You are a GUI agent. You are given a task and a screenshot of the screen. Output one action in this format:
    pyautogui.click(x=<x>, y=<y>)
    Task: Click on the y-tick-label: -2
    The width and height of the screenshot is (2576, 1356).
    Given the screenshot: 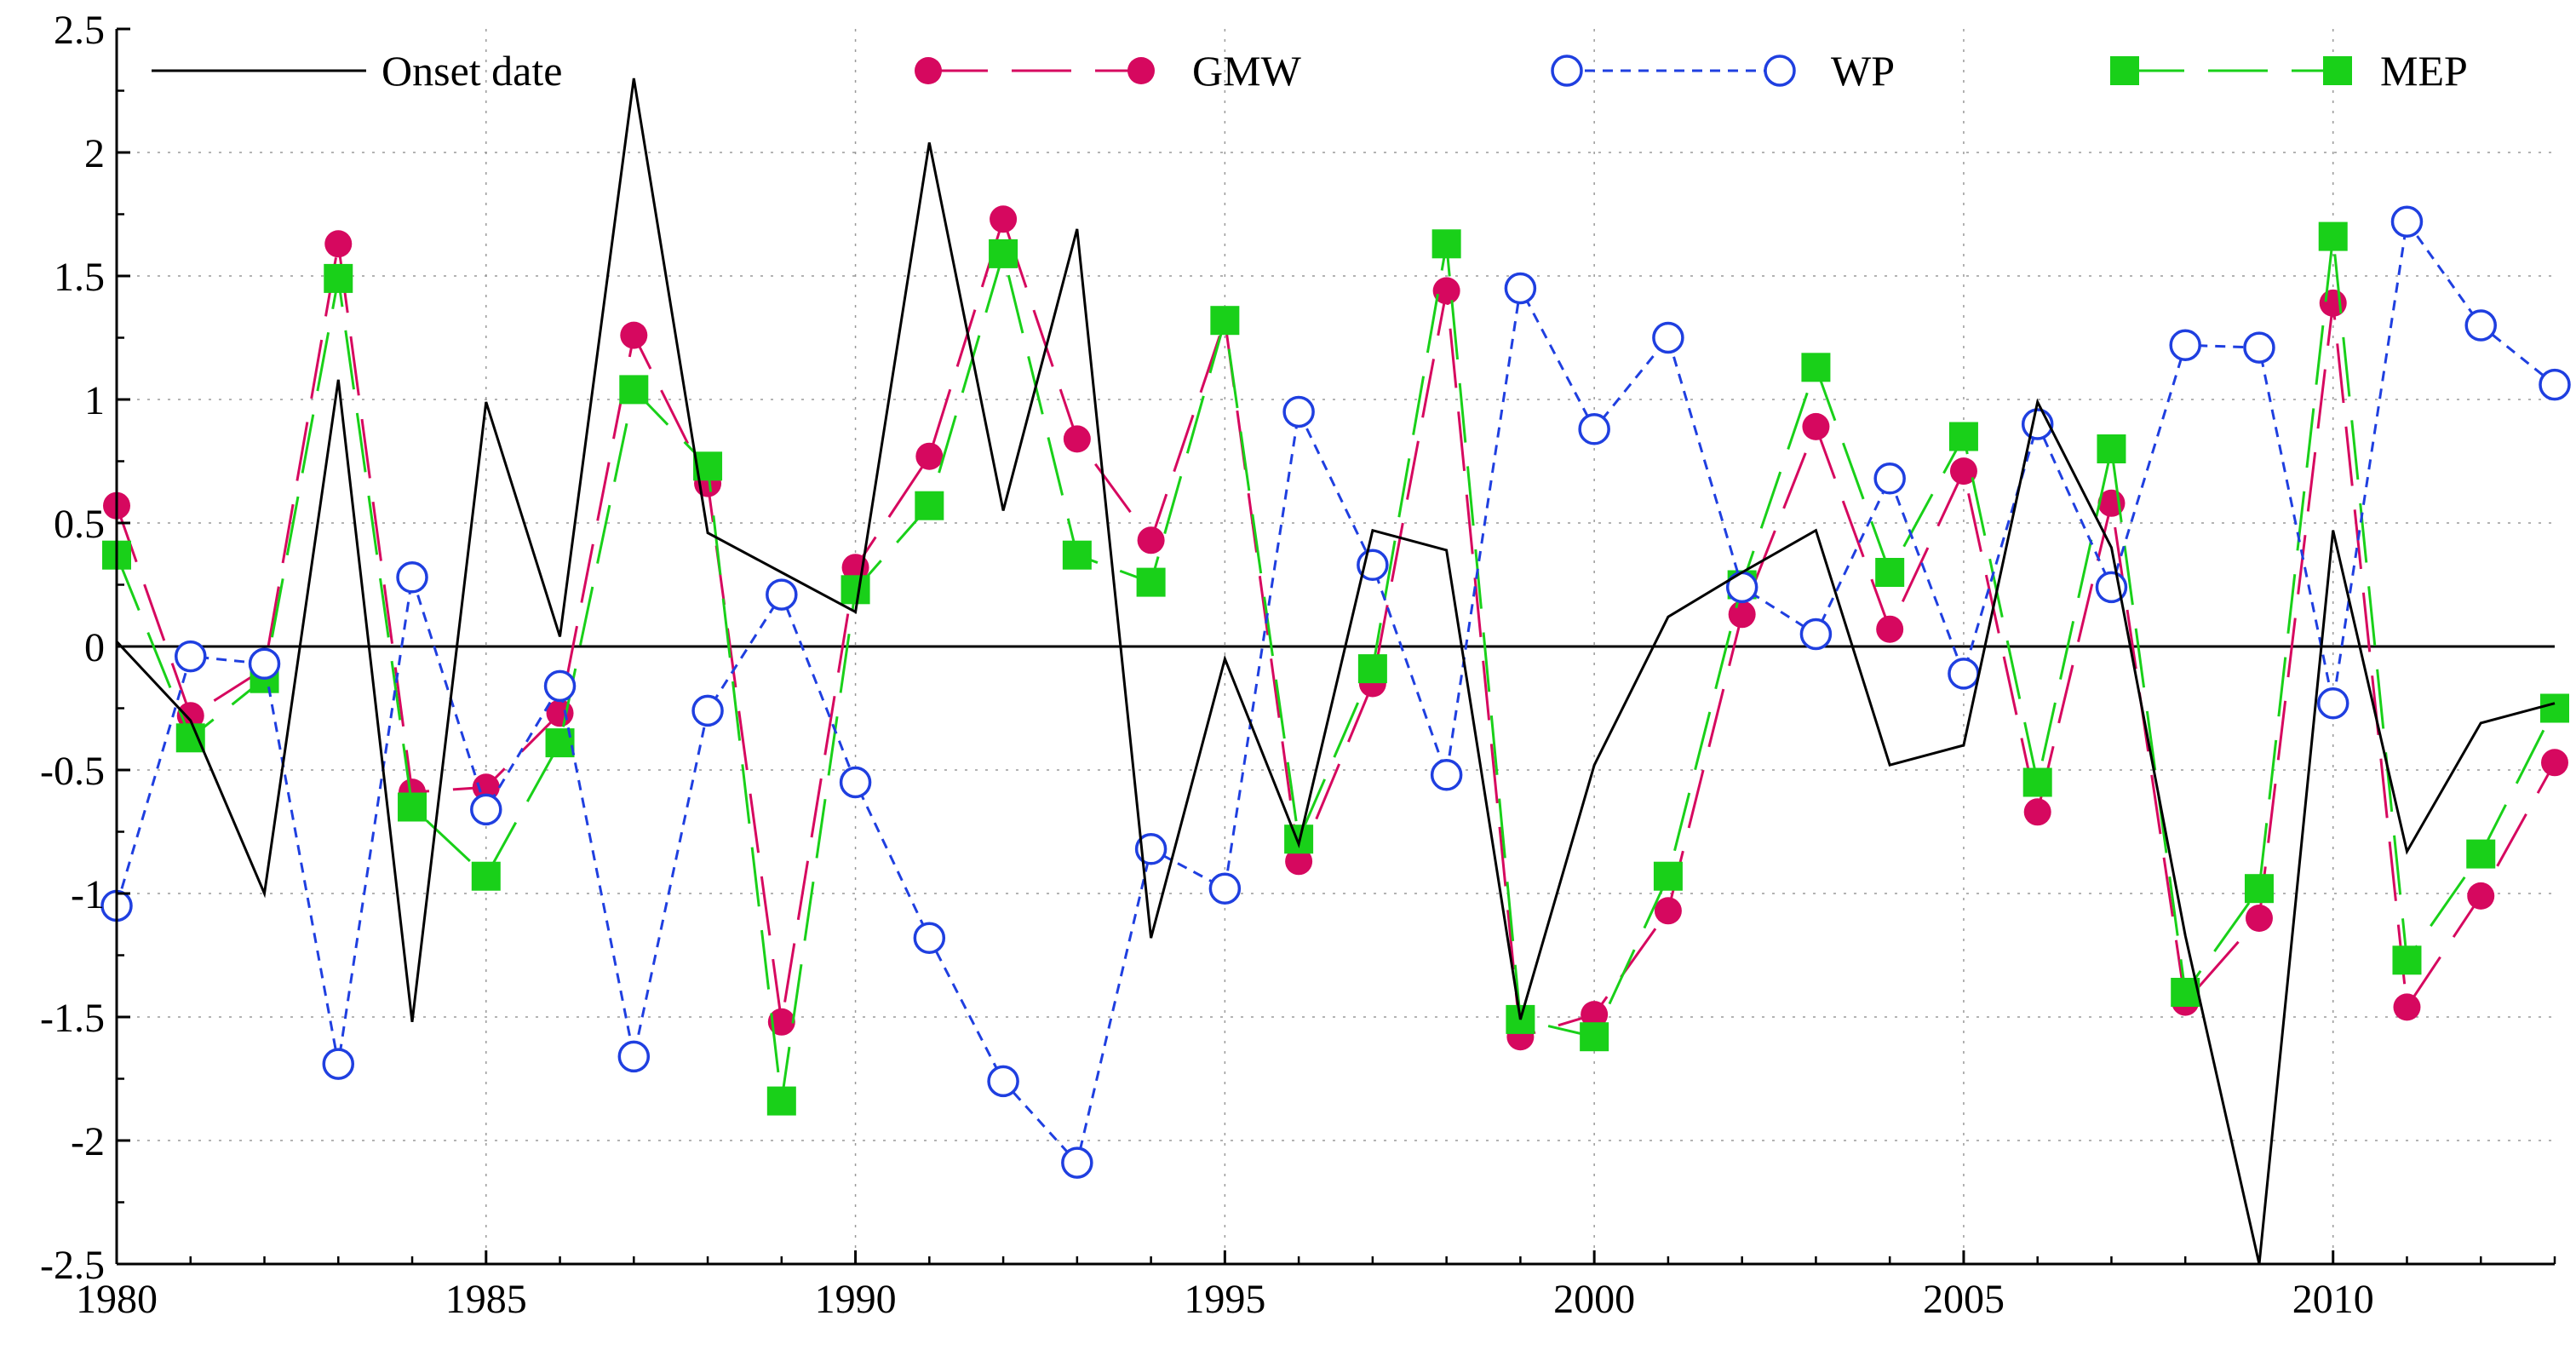 What is the action you would take?
    pyautogui.click(x=88, y=1141)
    